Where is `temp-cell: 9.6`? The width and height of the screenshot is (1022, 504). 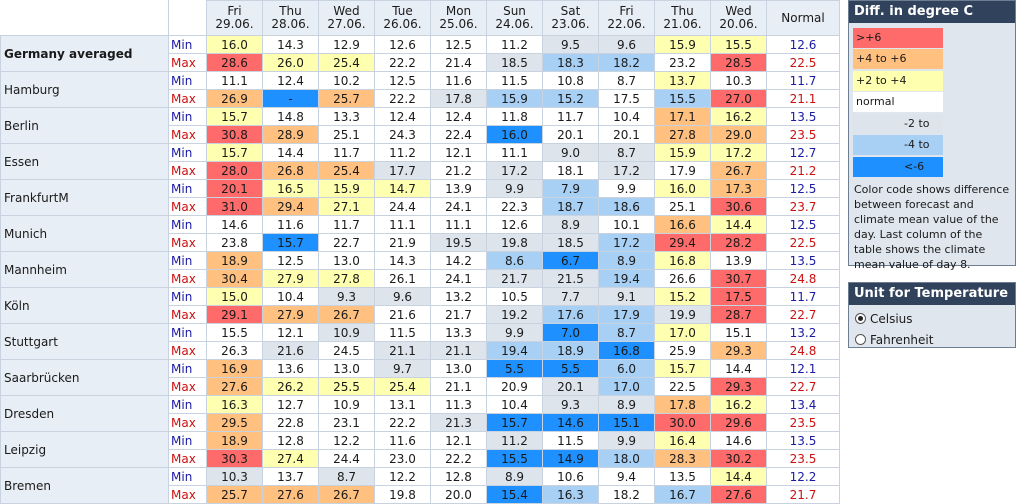
temp-cell: 9.6 is located at coordinates (402, 296).